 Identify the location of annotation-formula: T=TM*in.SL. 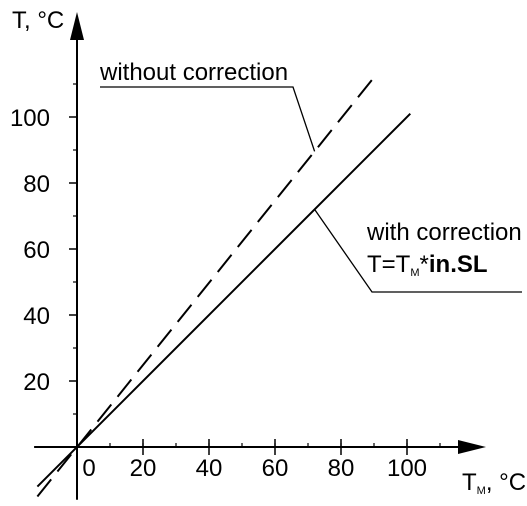
(427, 265).